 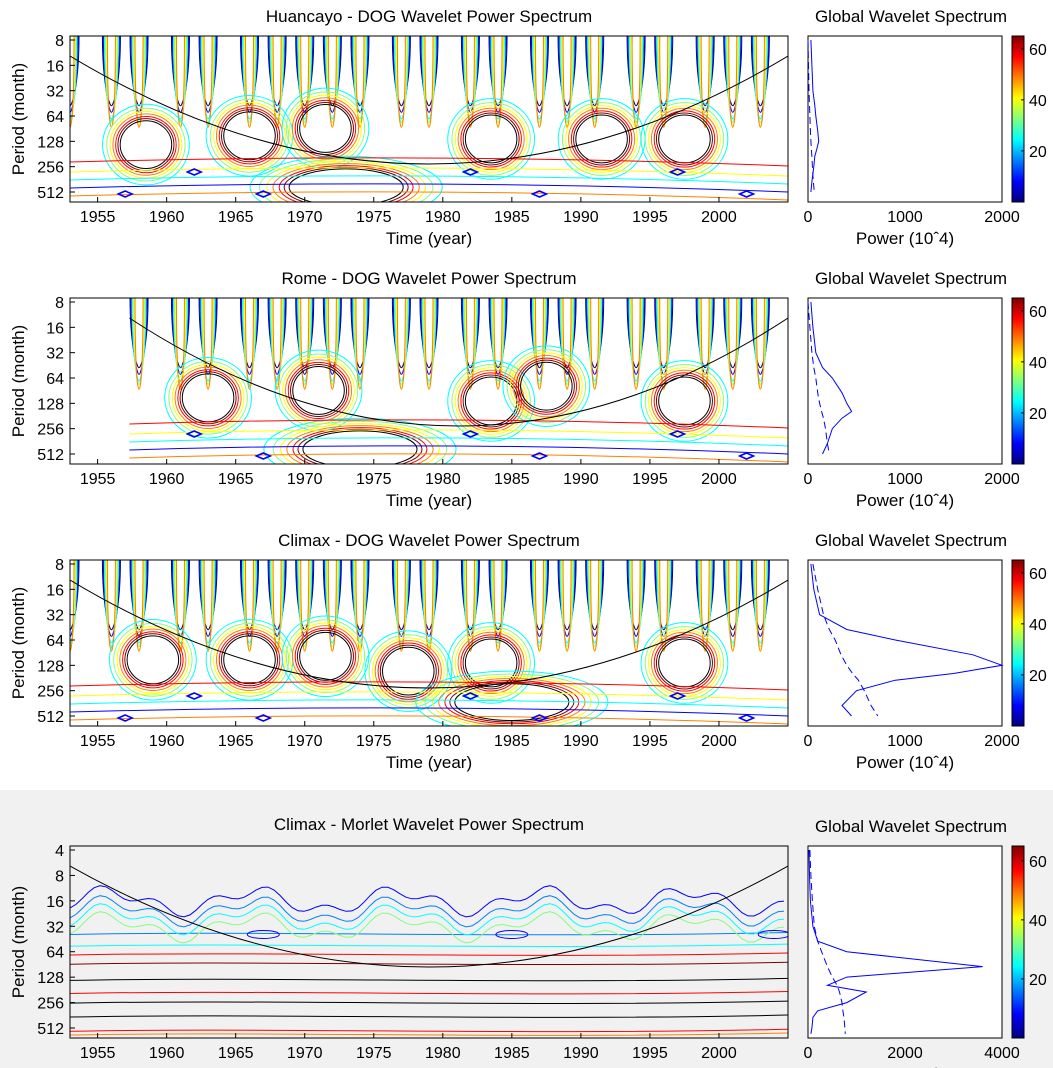 I want to click on y-tick-label: 128, so click(x=50, y=666).